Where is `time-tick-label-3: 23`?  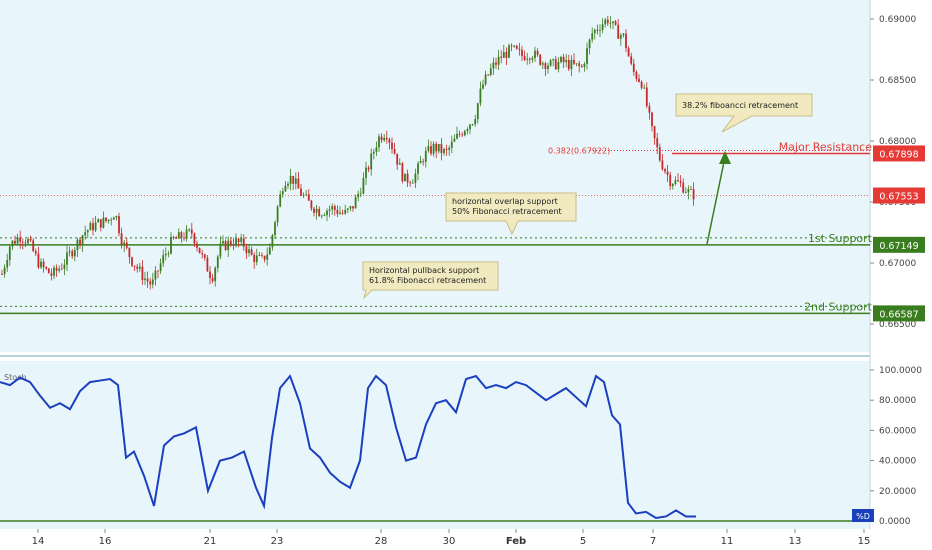 time-tick-label-3: 23 is located at coordinates (277, 541).